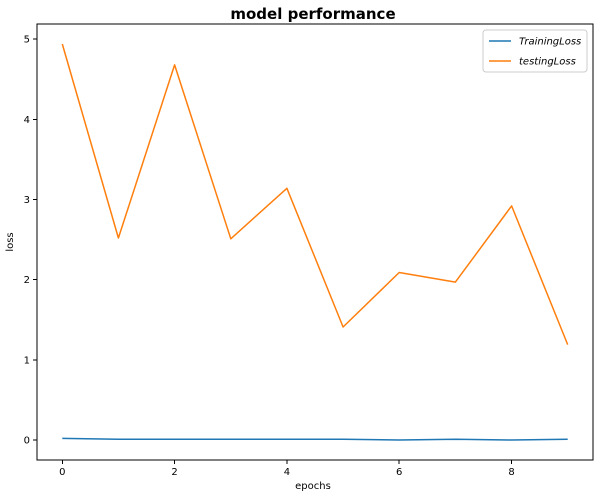 The image size is (599, 498). I want to click on x-axis: 0 2 4 6 8, so click(287, 469).